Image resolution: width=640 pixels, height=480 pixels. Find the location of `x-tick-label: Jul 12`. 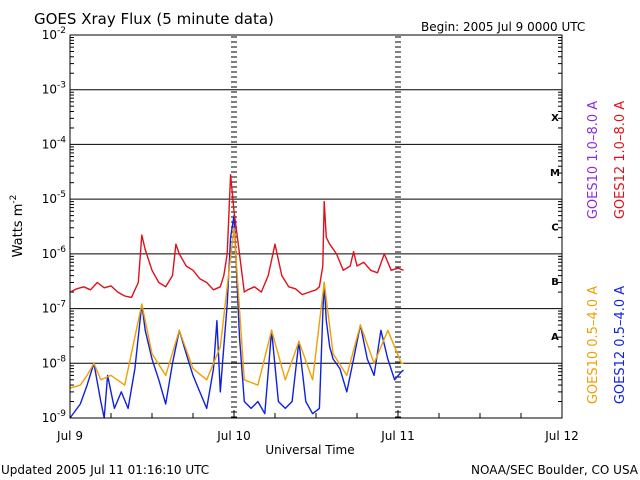

x-tick-label: Jul 12 is located at coordinates (561, 436).